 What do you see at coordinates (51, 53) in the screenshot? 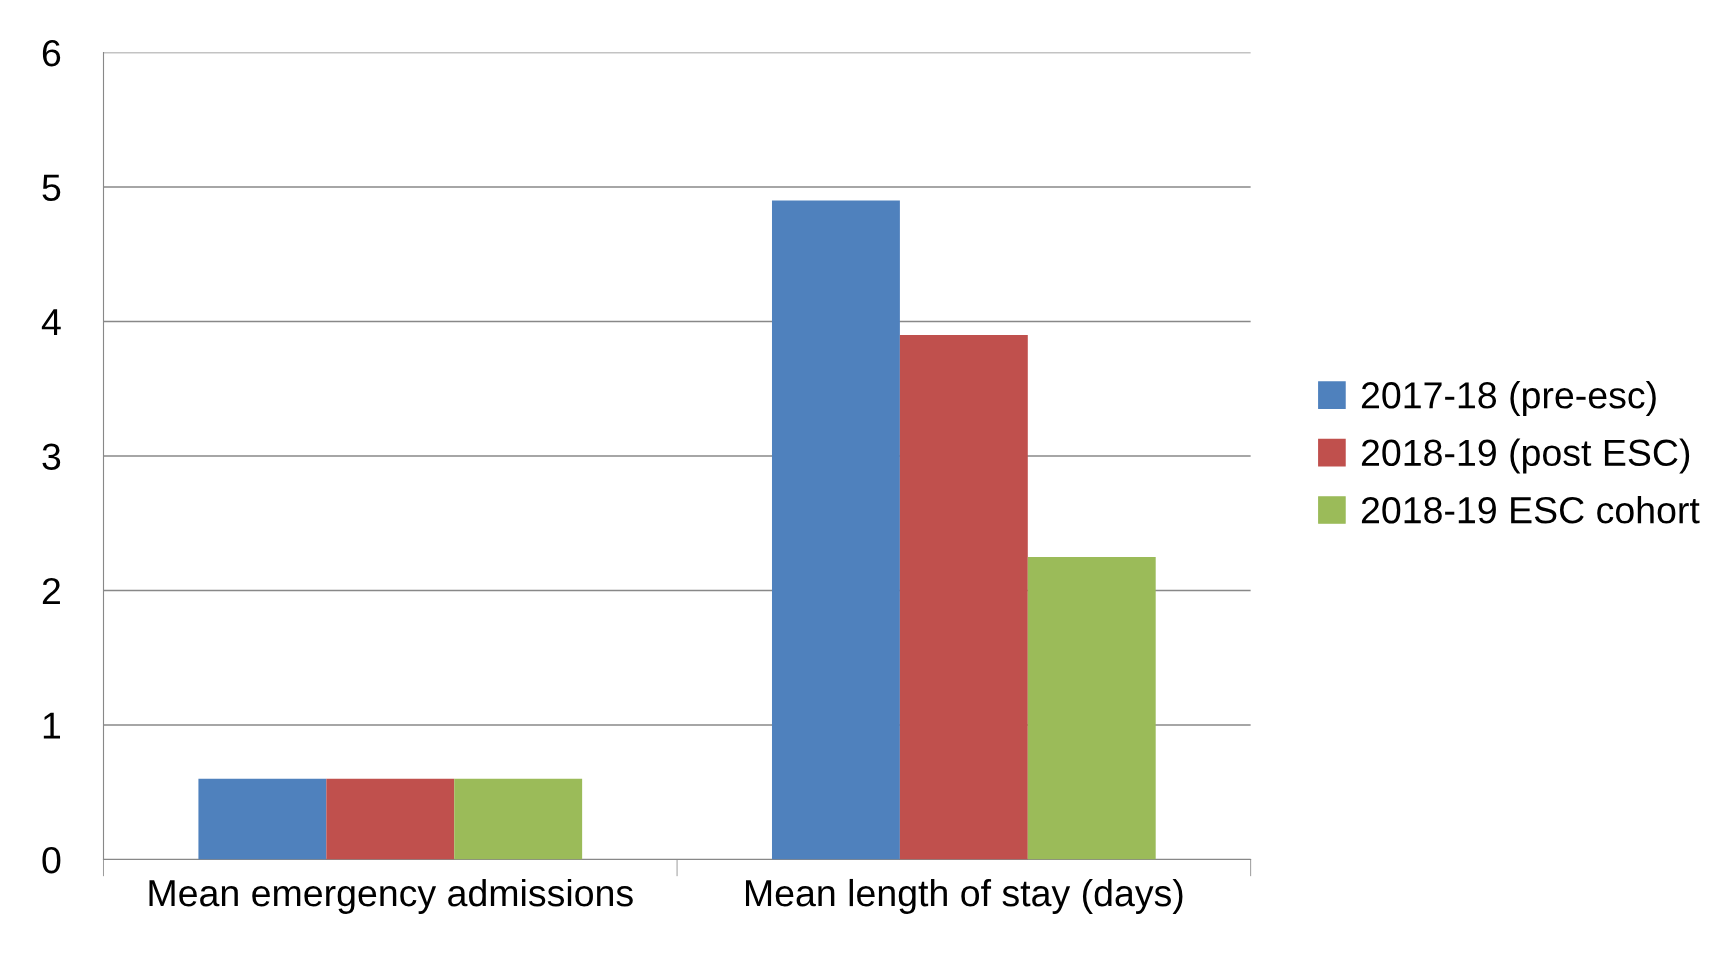
I see `y-tick-label: 6` at bounding box center [51, 53].